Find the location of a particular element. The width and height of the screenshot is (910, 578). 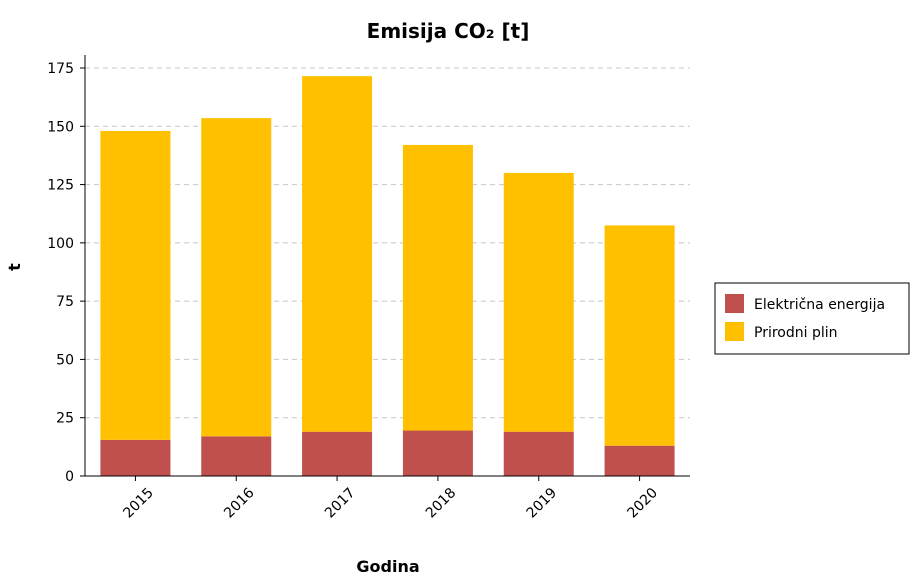

bar-prirodni-plin-2018 is located at coordinates (437, 287).